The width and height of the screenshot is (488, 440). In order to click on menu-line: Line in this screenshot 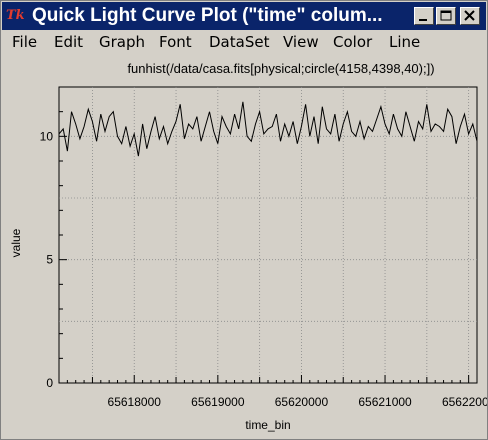, I will do `click(405, 42)`.